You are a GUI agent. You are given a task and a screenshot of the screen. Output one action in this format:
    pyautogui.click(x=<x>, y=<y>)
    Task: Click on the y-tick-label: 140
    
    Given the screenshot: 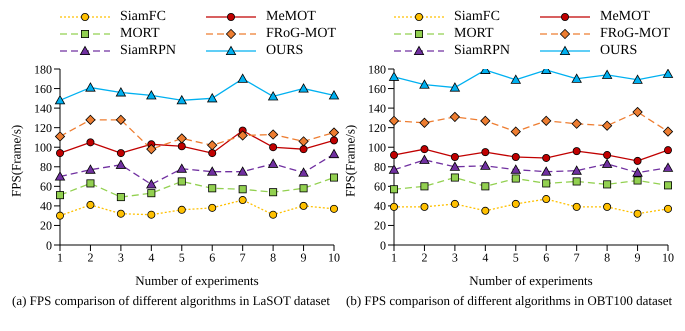 What is the action you would take?
    pyautogui.click(x=43, y=108)
    